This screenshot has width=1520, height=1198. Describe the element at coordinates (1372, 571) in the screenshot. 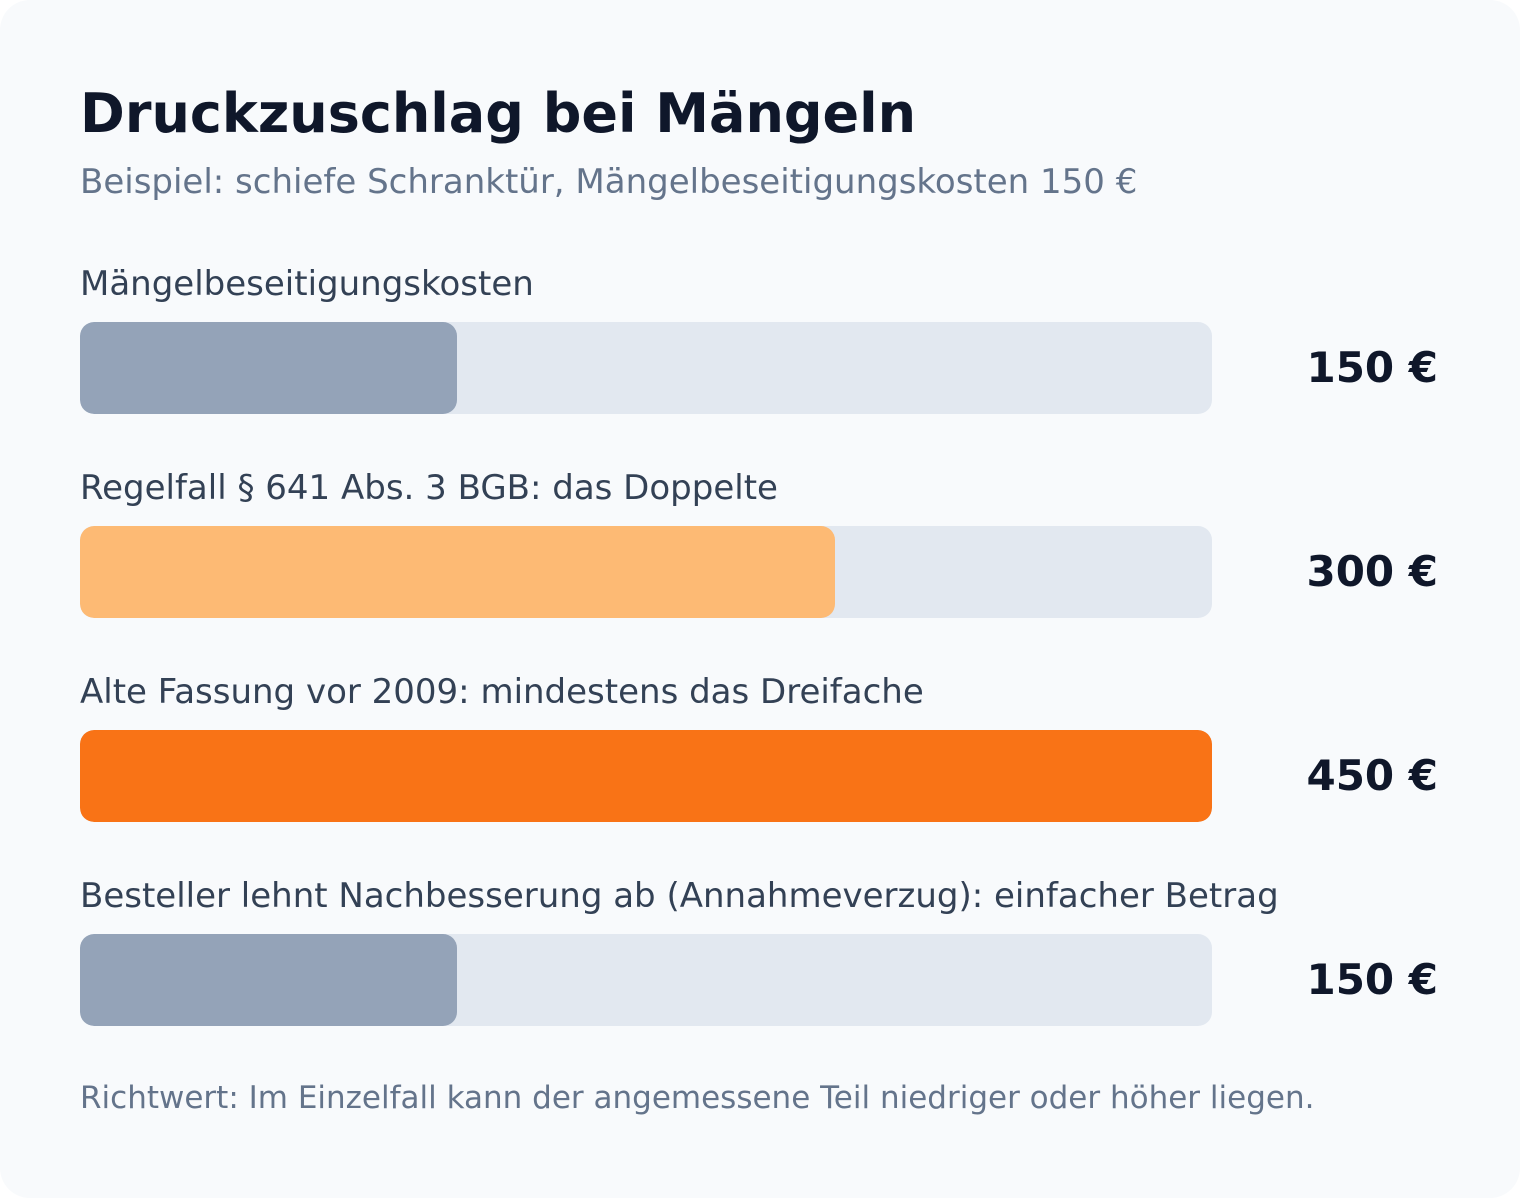

I see `bar-value-label: 300 €` at that location.